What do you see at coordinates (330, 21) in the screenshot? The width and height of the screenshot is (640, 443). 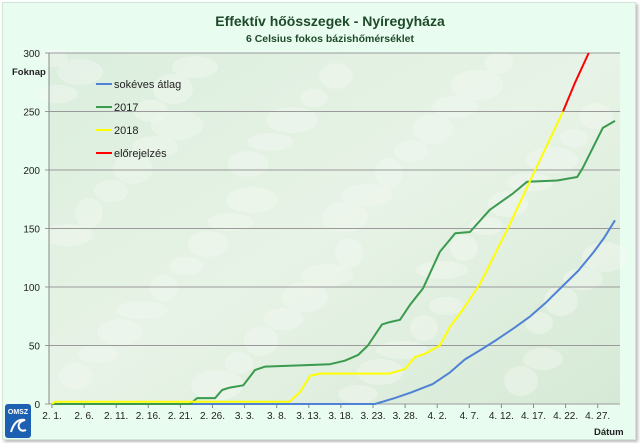 I see `chart-title: Effektív hőösszegek - Nyíregyháza` at bounding box center [330, 21].